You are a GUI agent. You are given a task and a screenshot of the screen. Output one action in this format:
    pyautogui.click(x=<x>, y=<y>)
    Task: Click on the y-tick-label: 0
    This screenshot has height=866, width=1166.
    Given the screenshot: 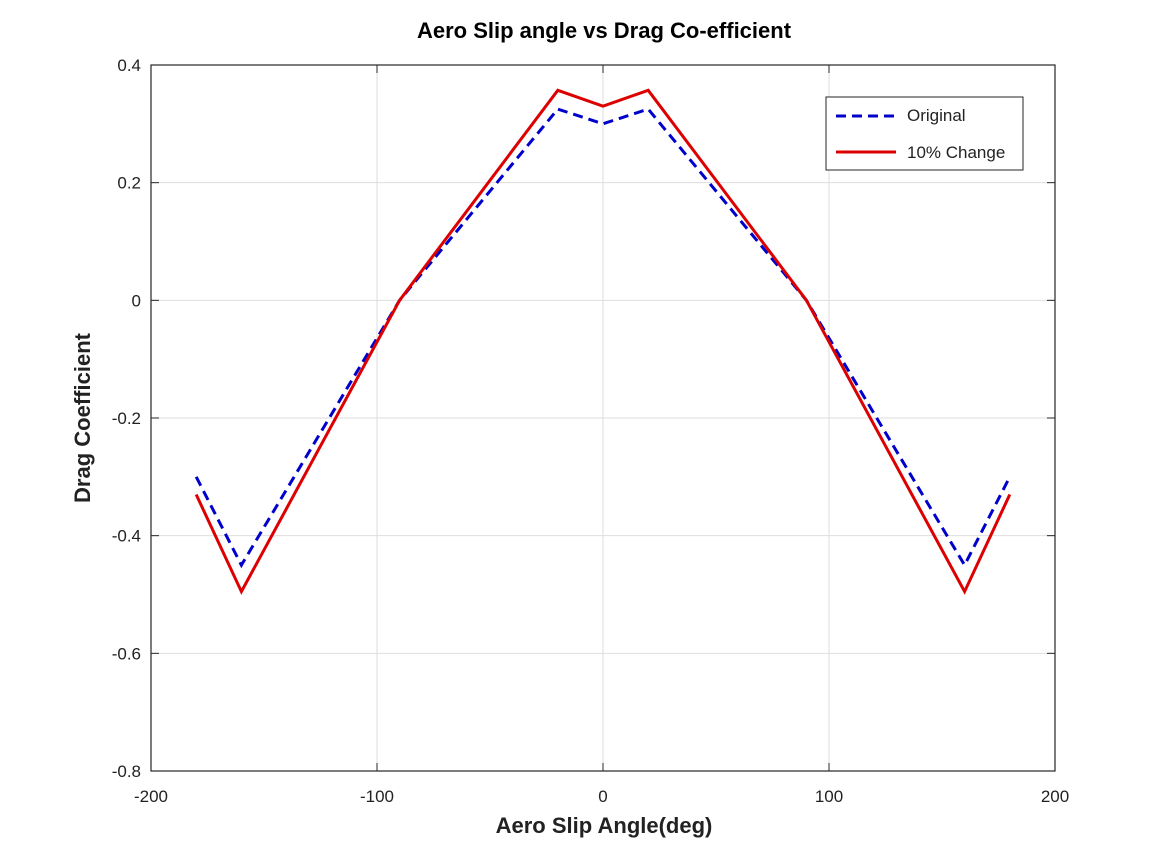 What is the action you would take?
    pyautogui.click(x=136, y=300)
    